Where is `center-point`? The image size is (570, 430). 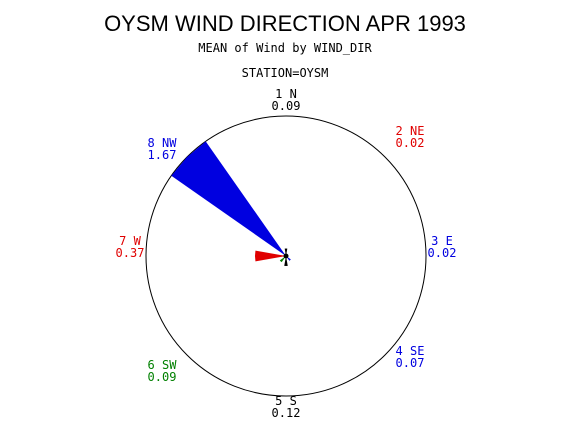
center-point is located at coordinates (286, 256).